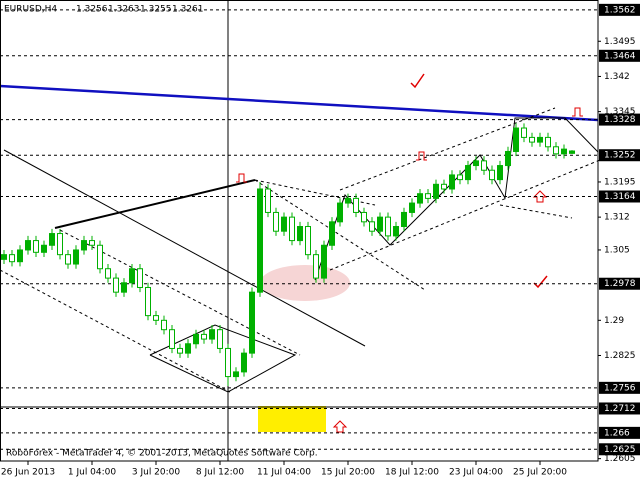  I want to click on level-label: 1.2978, so click(620, 284).